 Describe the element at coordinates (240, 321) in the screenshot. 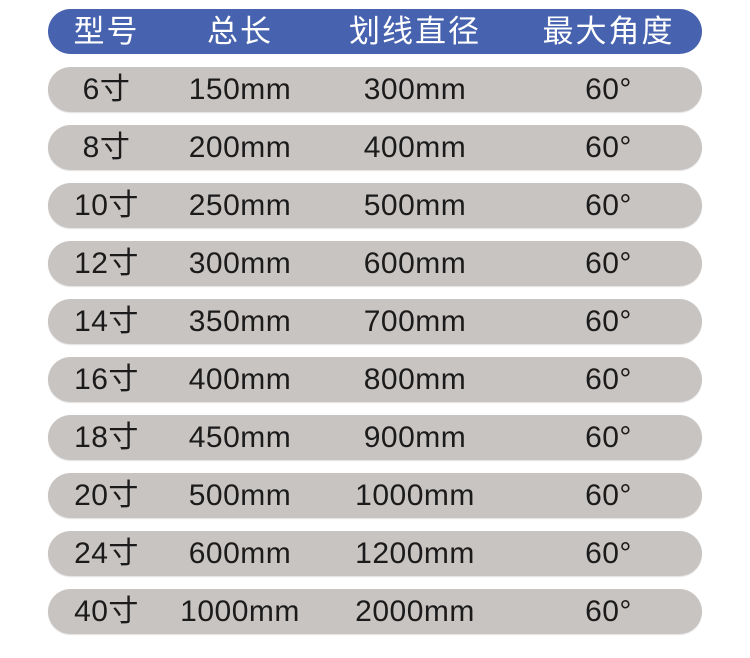

I see `cell-length: 350mm` at that location.